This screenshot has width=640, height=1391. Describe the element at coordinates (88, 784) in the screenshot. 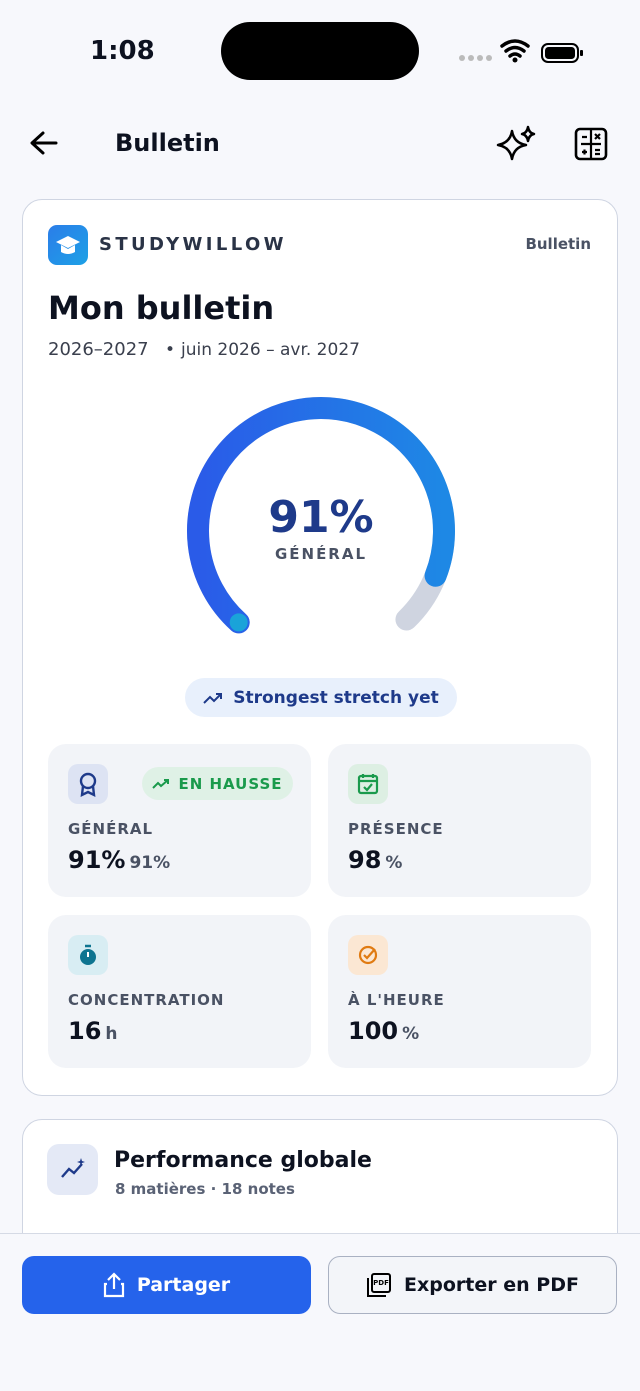

I see `award-icon` at that location.